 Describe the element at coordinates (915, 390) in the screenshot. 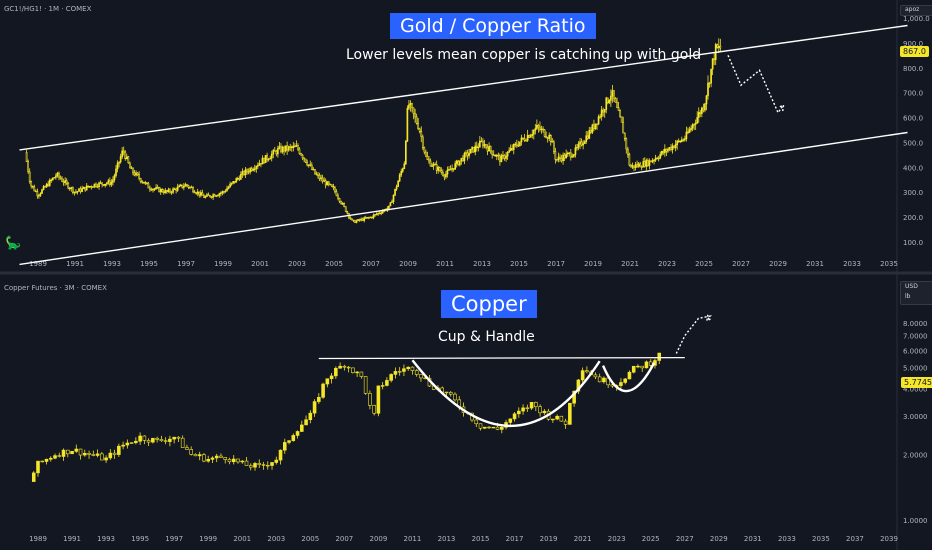

I see `y-tick-label: 4.0000` at that location.